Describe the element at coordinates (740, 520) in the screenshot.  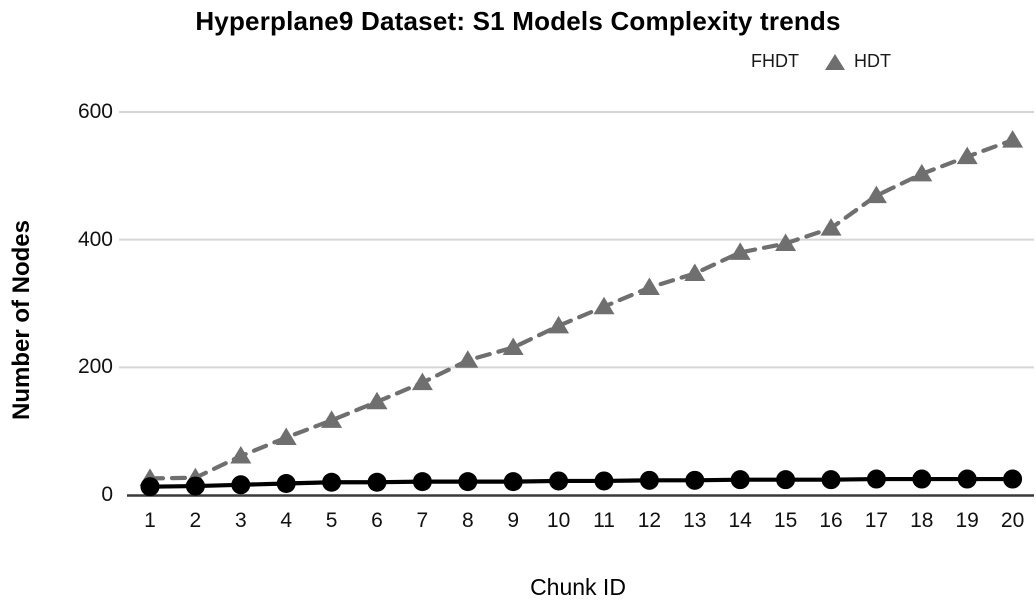
I see `x-tick-label: 14` at that location.